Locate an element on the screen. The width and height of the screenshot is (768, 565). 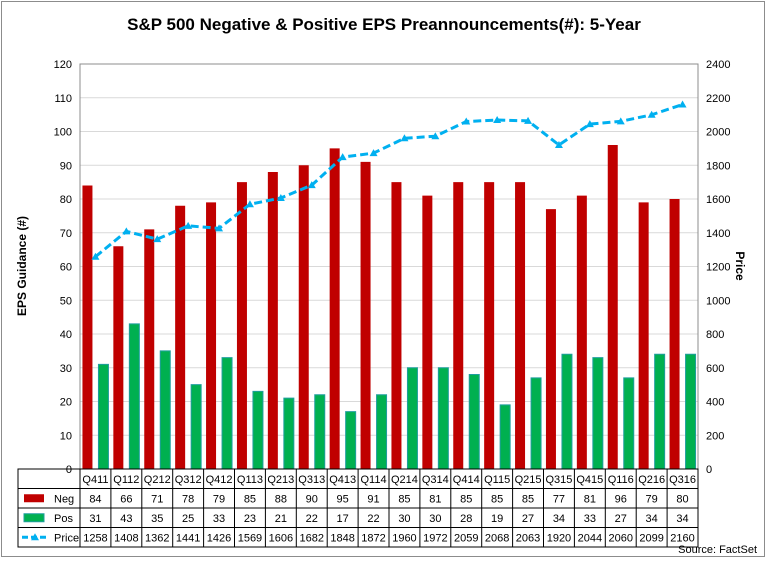
table-cell-value: 30 is located at coordinates (435, 519).